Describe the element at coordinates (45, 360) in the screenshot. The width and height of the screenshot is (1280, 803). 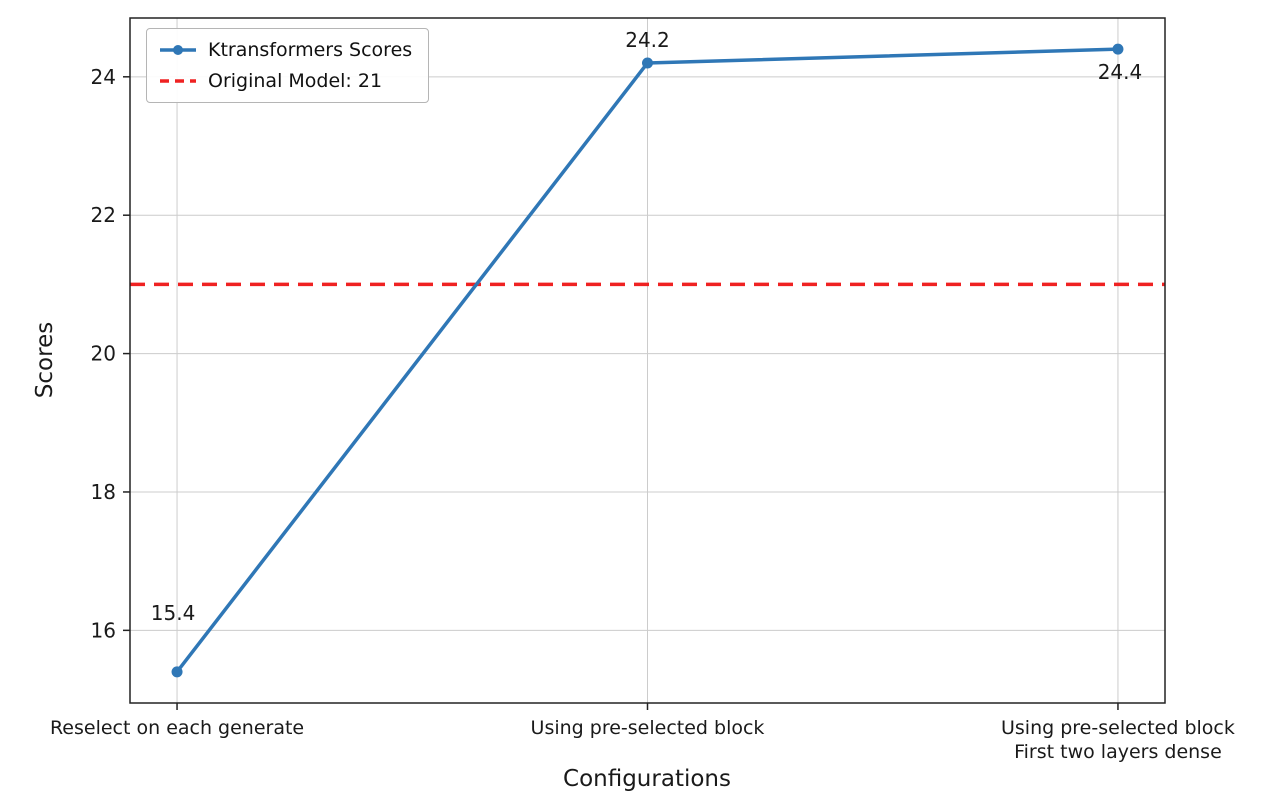
I see `y-axis-label: Scores` at that location.